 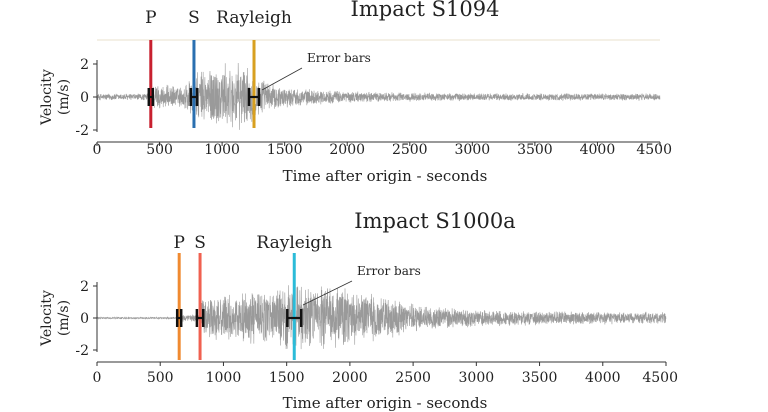 I want to click on chart-title: Impact S1094, so click(x=425, y=10).